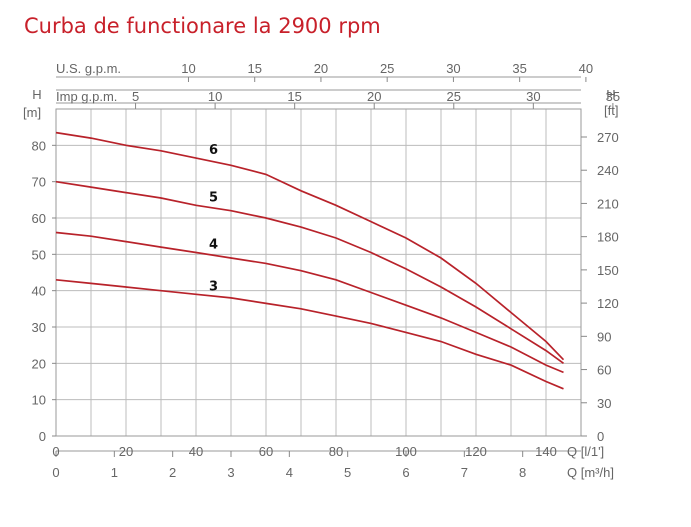  I want to click on m3h-axis-label: Q [m³/h], so click(590, 472).